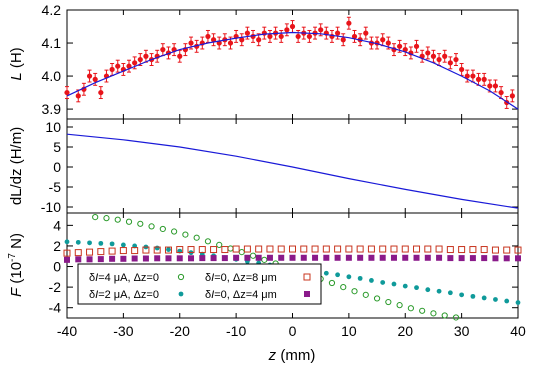 This screenshot has width=533, height=372. I want to click on middle-y-tick-label: 10, so click(53, 127).